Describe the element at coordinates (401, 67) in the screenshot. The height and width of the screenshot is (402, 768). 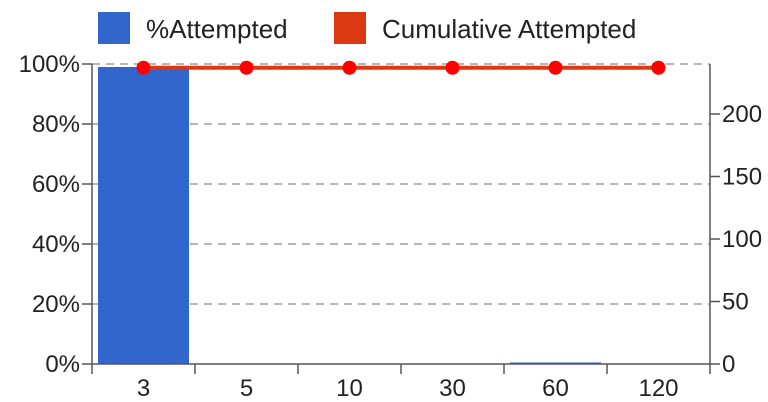
I see `line-series` at that location.